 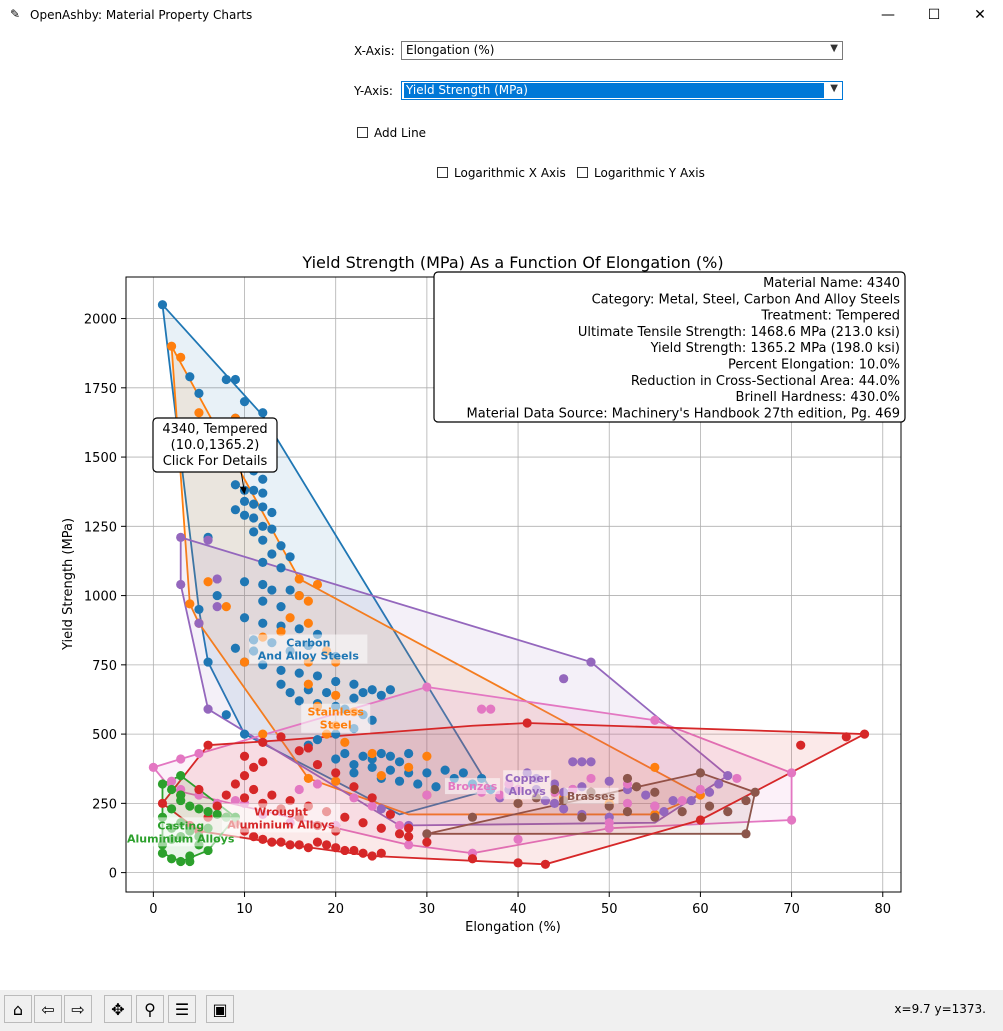 What do you see at coordinates (150, 1009) in the screenshot?
I see `zoom-icon: ⚲` at bounding box center [150, 1009].